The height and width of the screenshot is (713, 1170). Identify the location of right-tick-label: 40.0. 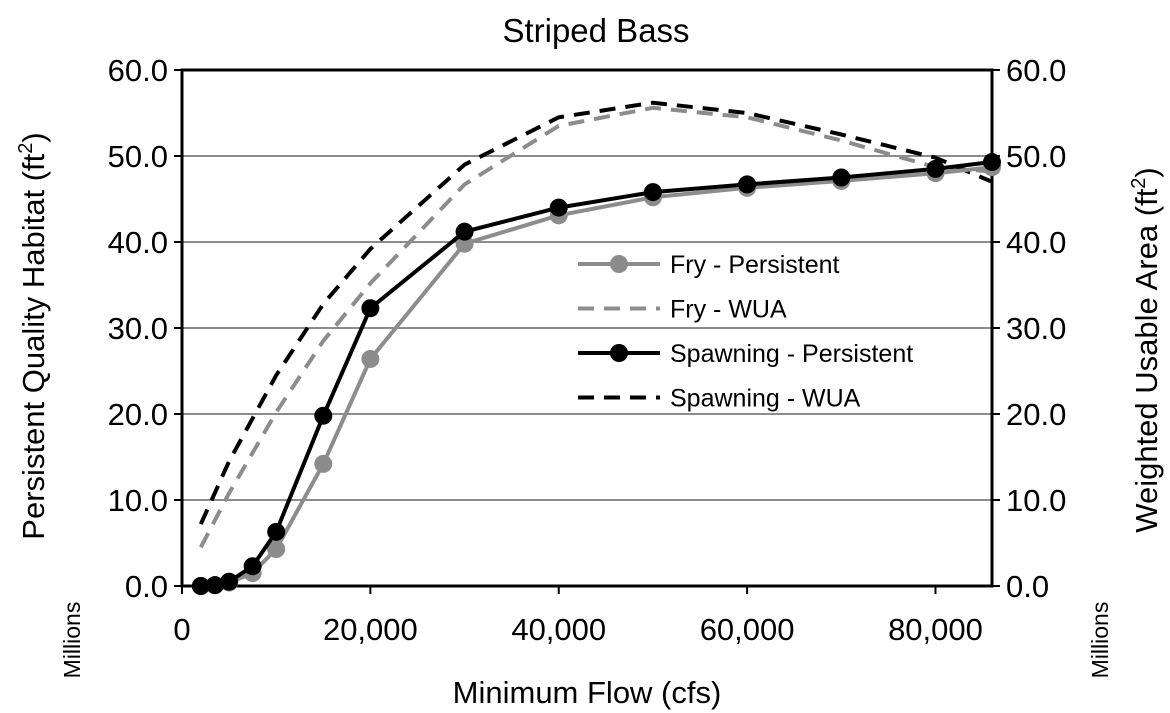
(1036, 242).